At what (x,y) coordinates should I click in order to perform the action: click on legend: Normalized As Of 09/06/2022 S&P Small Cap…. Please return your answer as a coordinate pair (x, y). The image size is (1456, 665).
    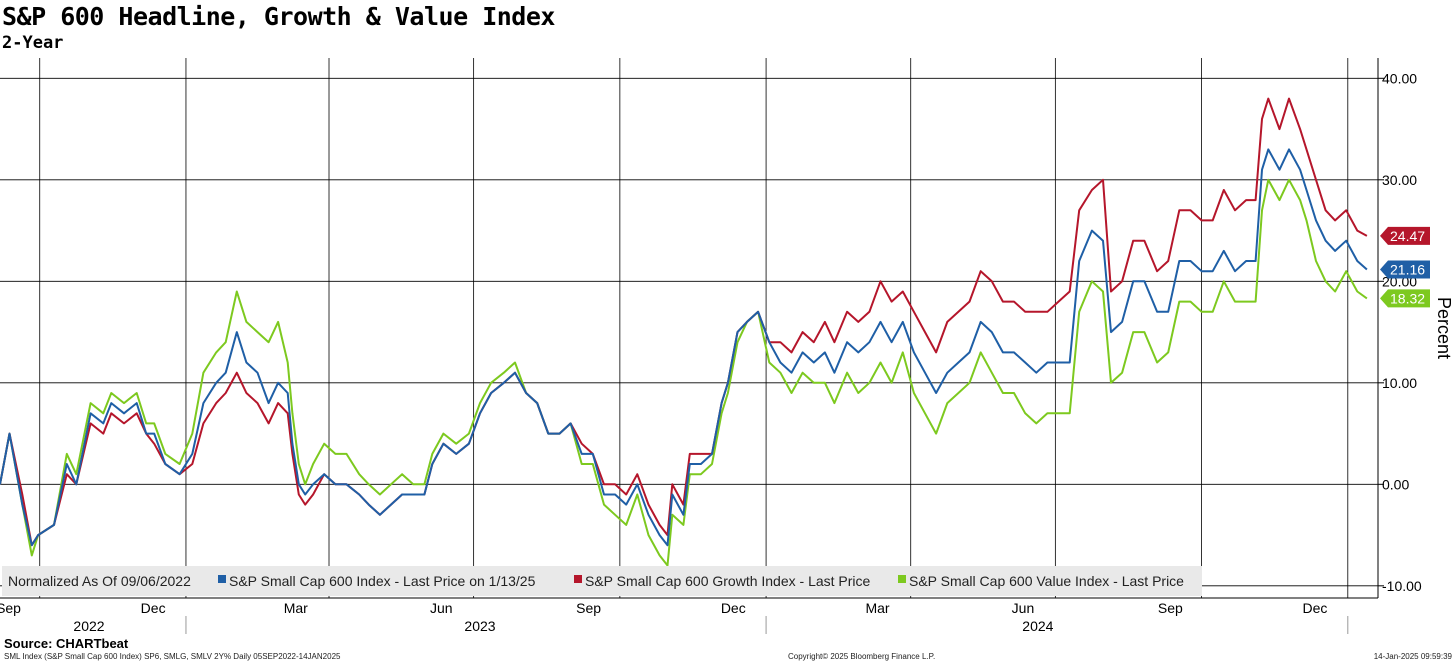
    Looking at the image, I should click on (602, 581).